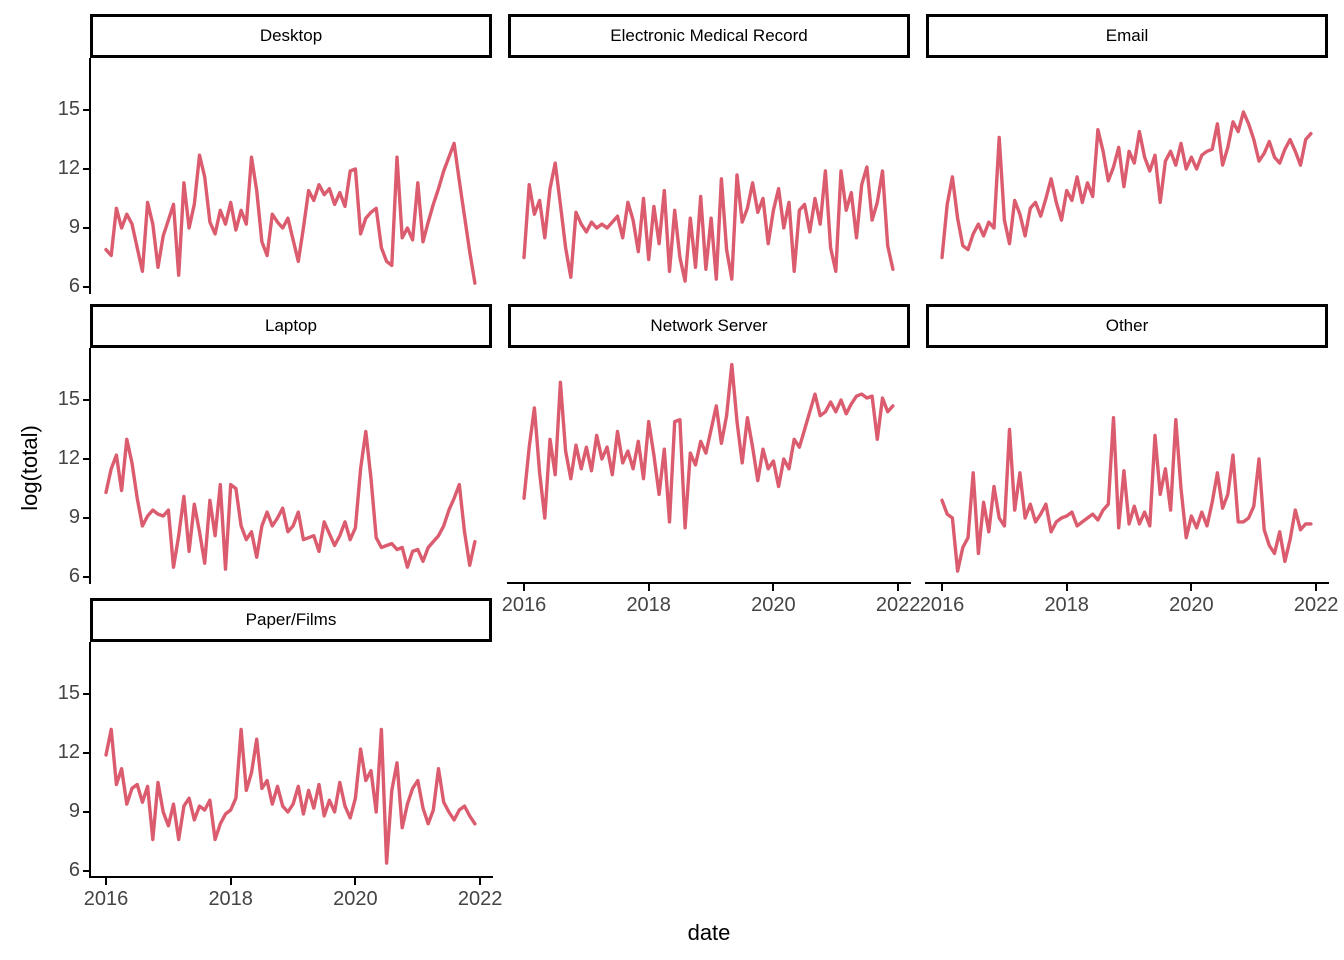 The image size is (1344, 960). I want to click on y-axis-title: log(total), so click(29, 468).